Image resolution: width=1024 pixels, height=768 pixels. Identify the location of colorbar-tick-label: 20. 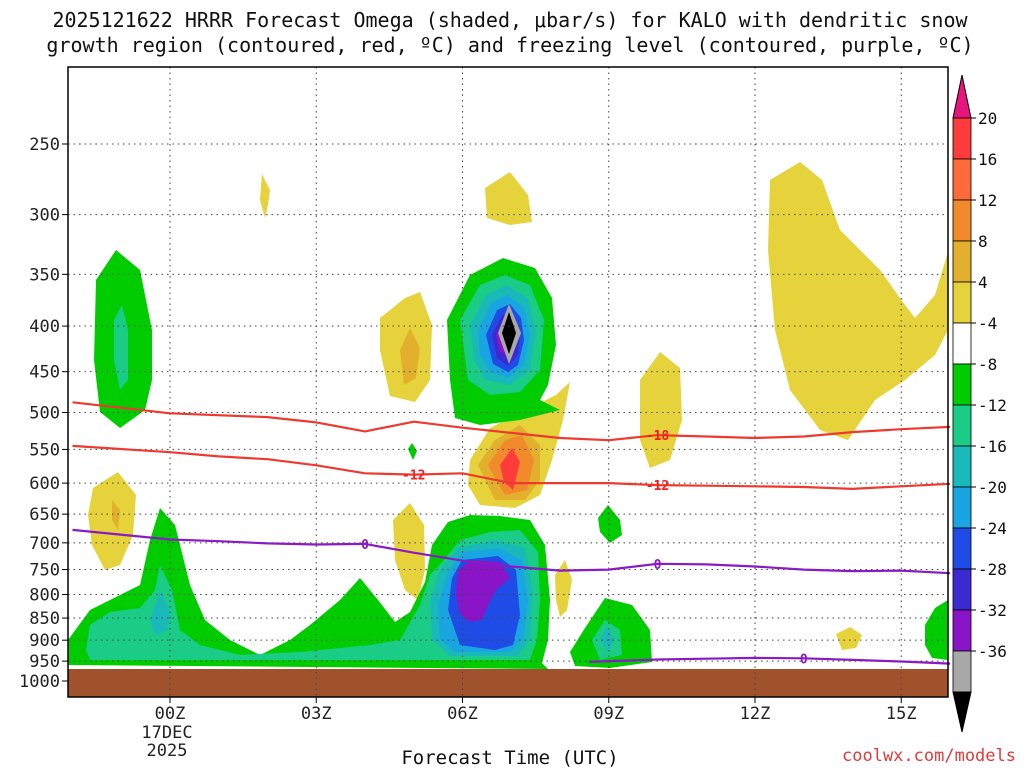
(987, 118).